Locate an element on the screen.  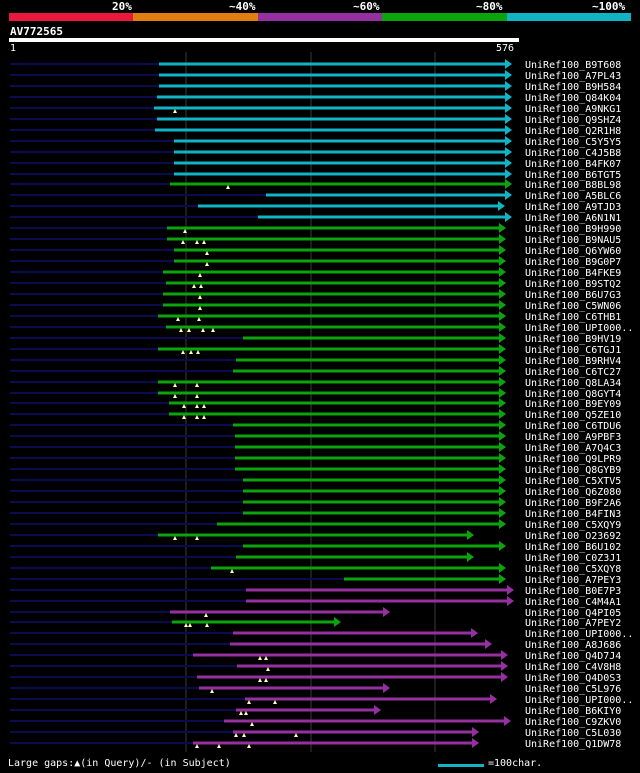
hit-label: UniRef100_A8J686 is located at coordinates (573, 645).